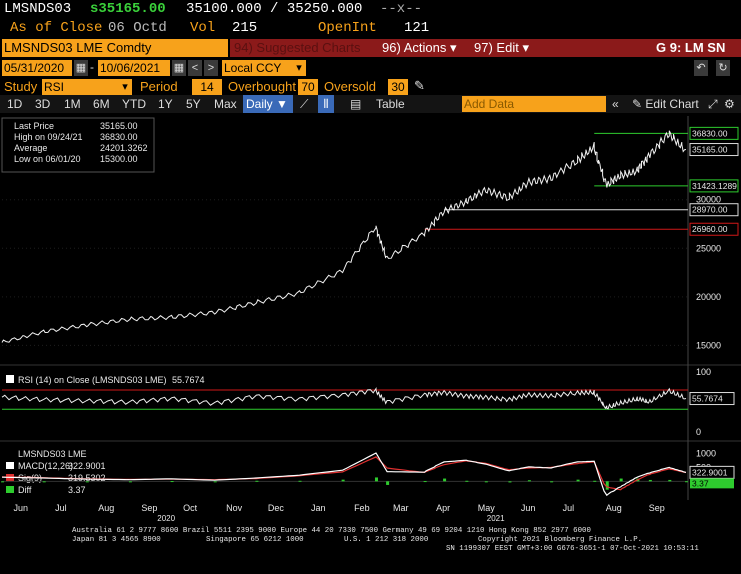 Image resolution: width=741 pixels, height=574 pixels. I want to click on footer-us: U.S. 1 212 318 2000, so click(386, 540).